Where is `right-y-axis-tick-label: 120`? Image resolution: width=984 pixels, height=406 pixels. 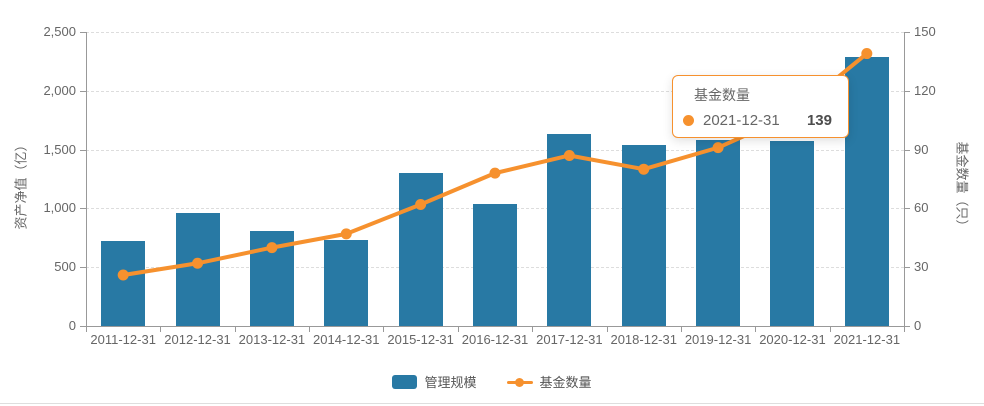
right-y-axis-tick-label: 120 is located at coordinates (925, 90).